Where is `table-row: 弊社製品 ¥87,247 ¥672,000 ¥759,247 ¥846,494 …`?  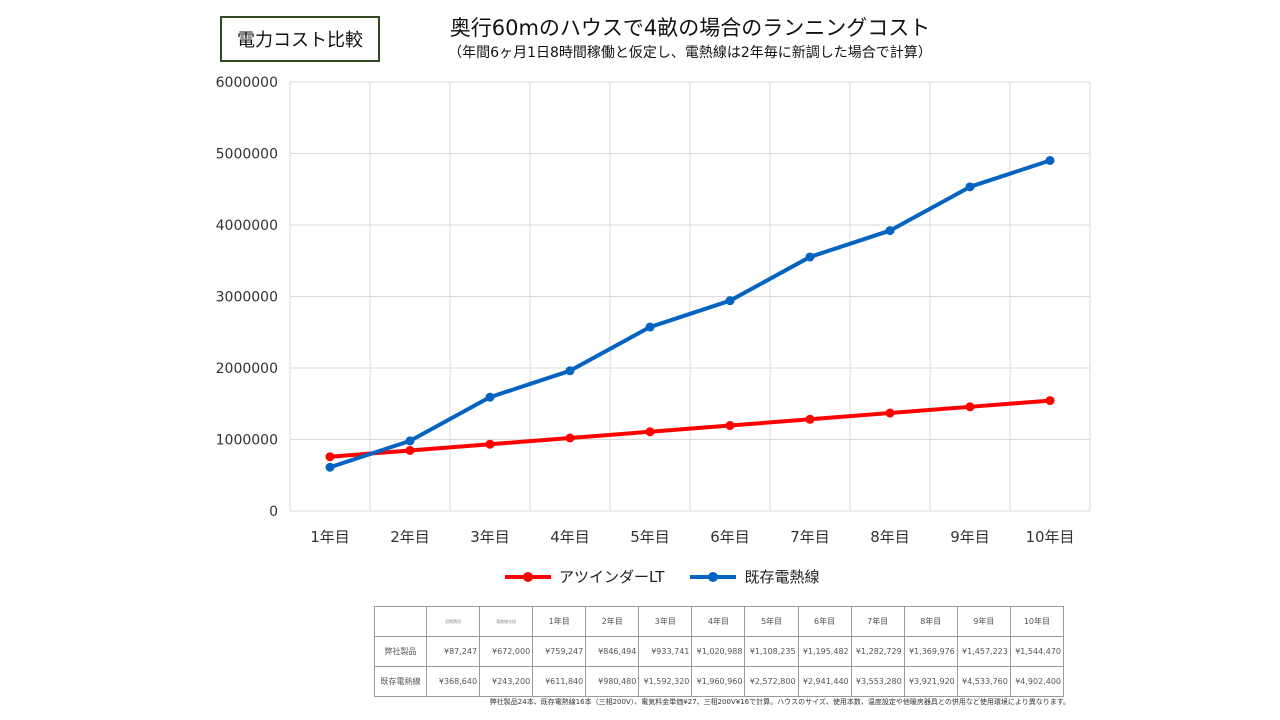
table-row: 弊社製品 ¥87,247 ¥672,000 ¥759,247 ¥846,494 … is located at coordinates (719, 651).